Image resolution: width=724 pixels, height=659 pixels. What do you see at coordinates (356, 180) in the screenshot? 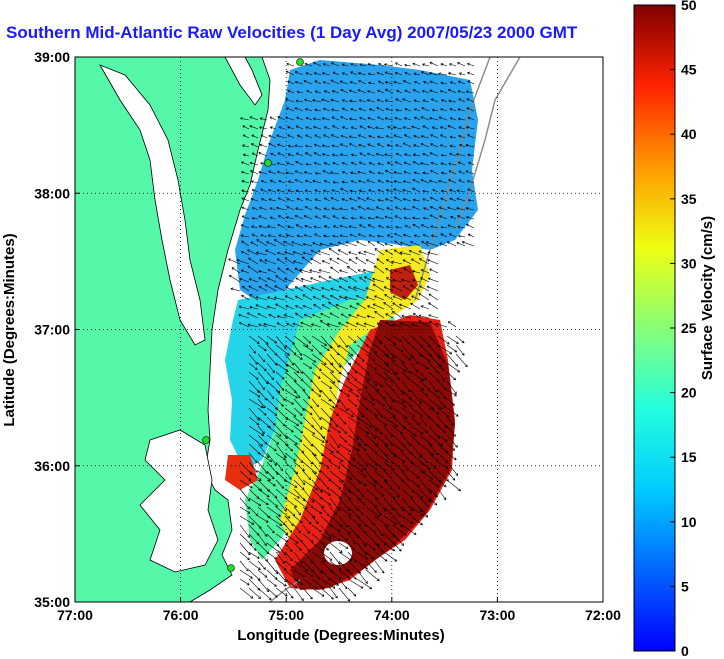
I see `velocity-field-blue` at bounding box center [356, 180].